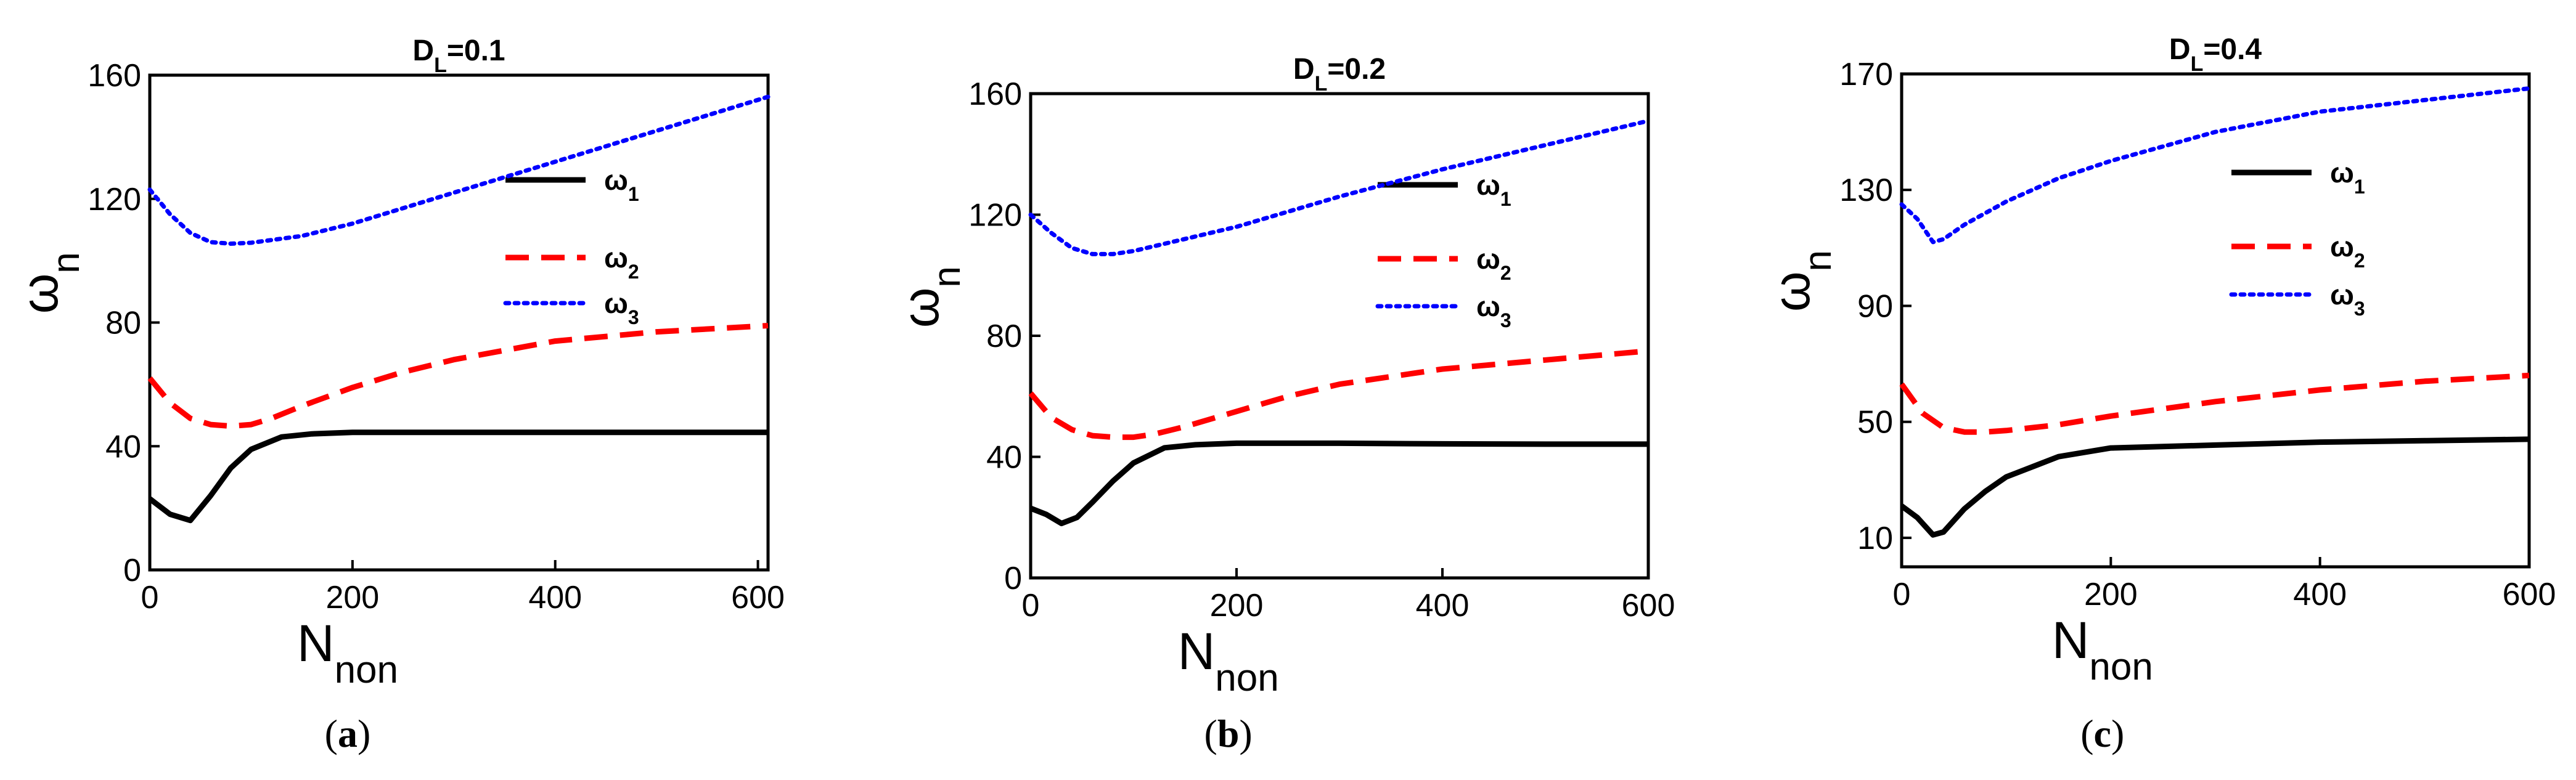 This screenshot has width=2576, height=780. I want to click on caption-letter: c, so click(2102, 734).